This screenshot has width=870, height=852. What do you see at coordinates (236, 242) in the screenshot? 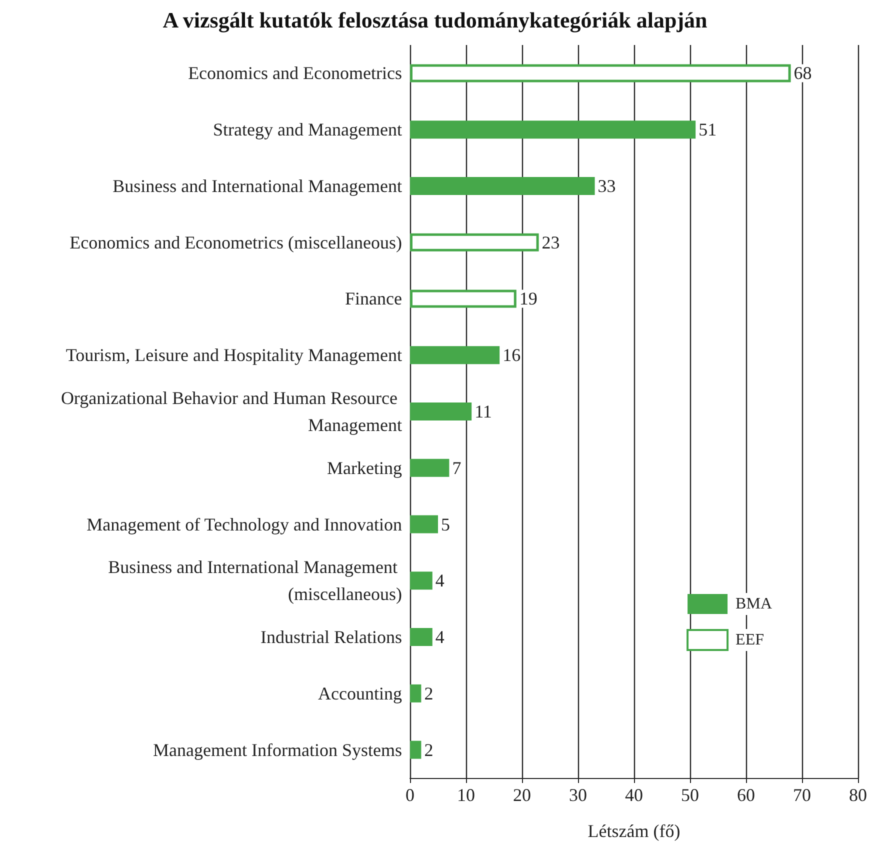
I see `y-tick-label: Economics and Econometrics (miscellaneous)` at bounding box center [236, 242].